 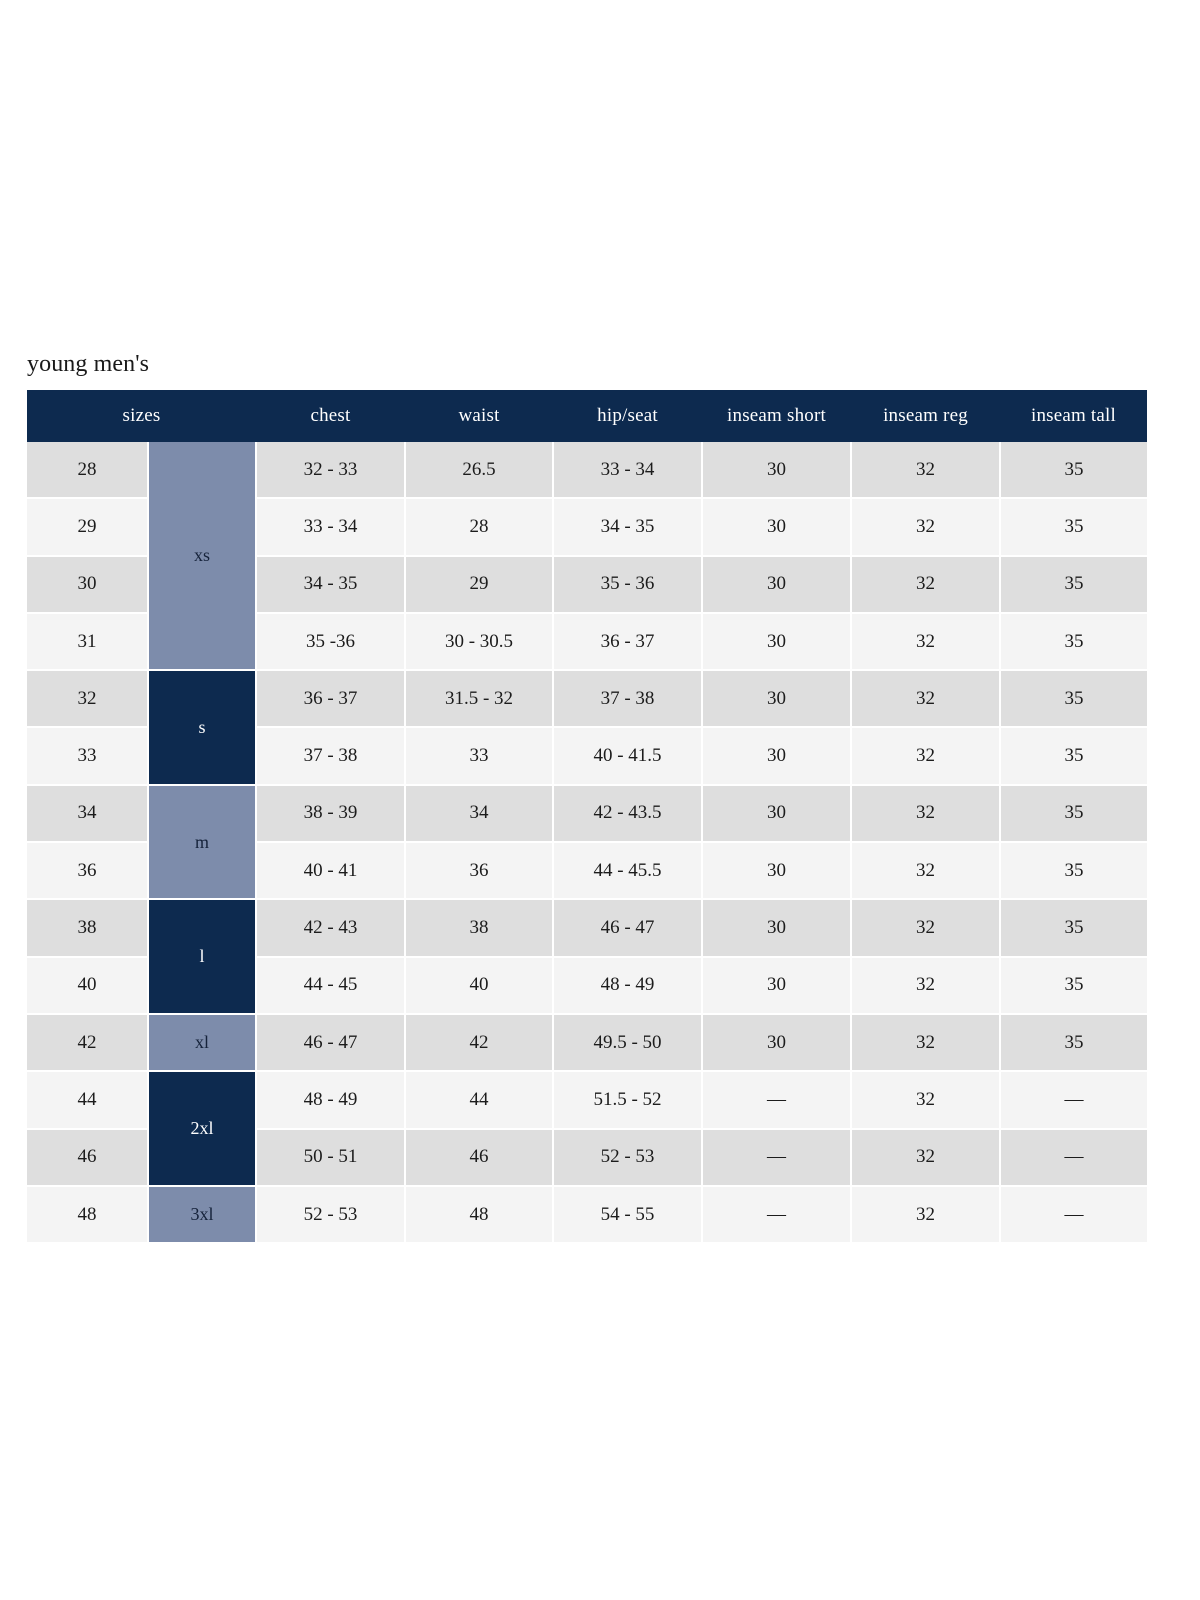 I want to click on cell-size: 34, so click(x=88, y=814).